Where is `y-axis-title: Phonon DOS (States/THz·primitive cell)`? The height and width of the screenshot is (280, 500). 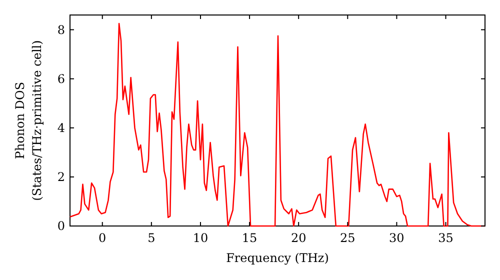
y-axis-title: Phonon DOS (States/THz·primitive cell) is located at coordinates (28, 120).